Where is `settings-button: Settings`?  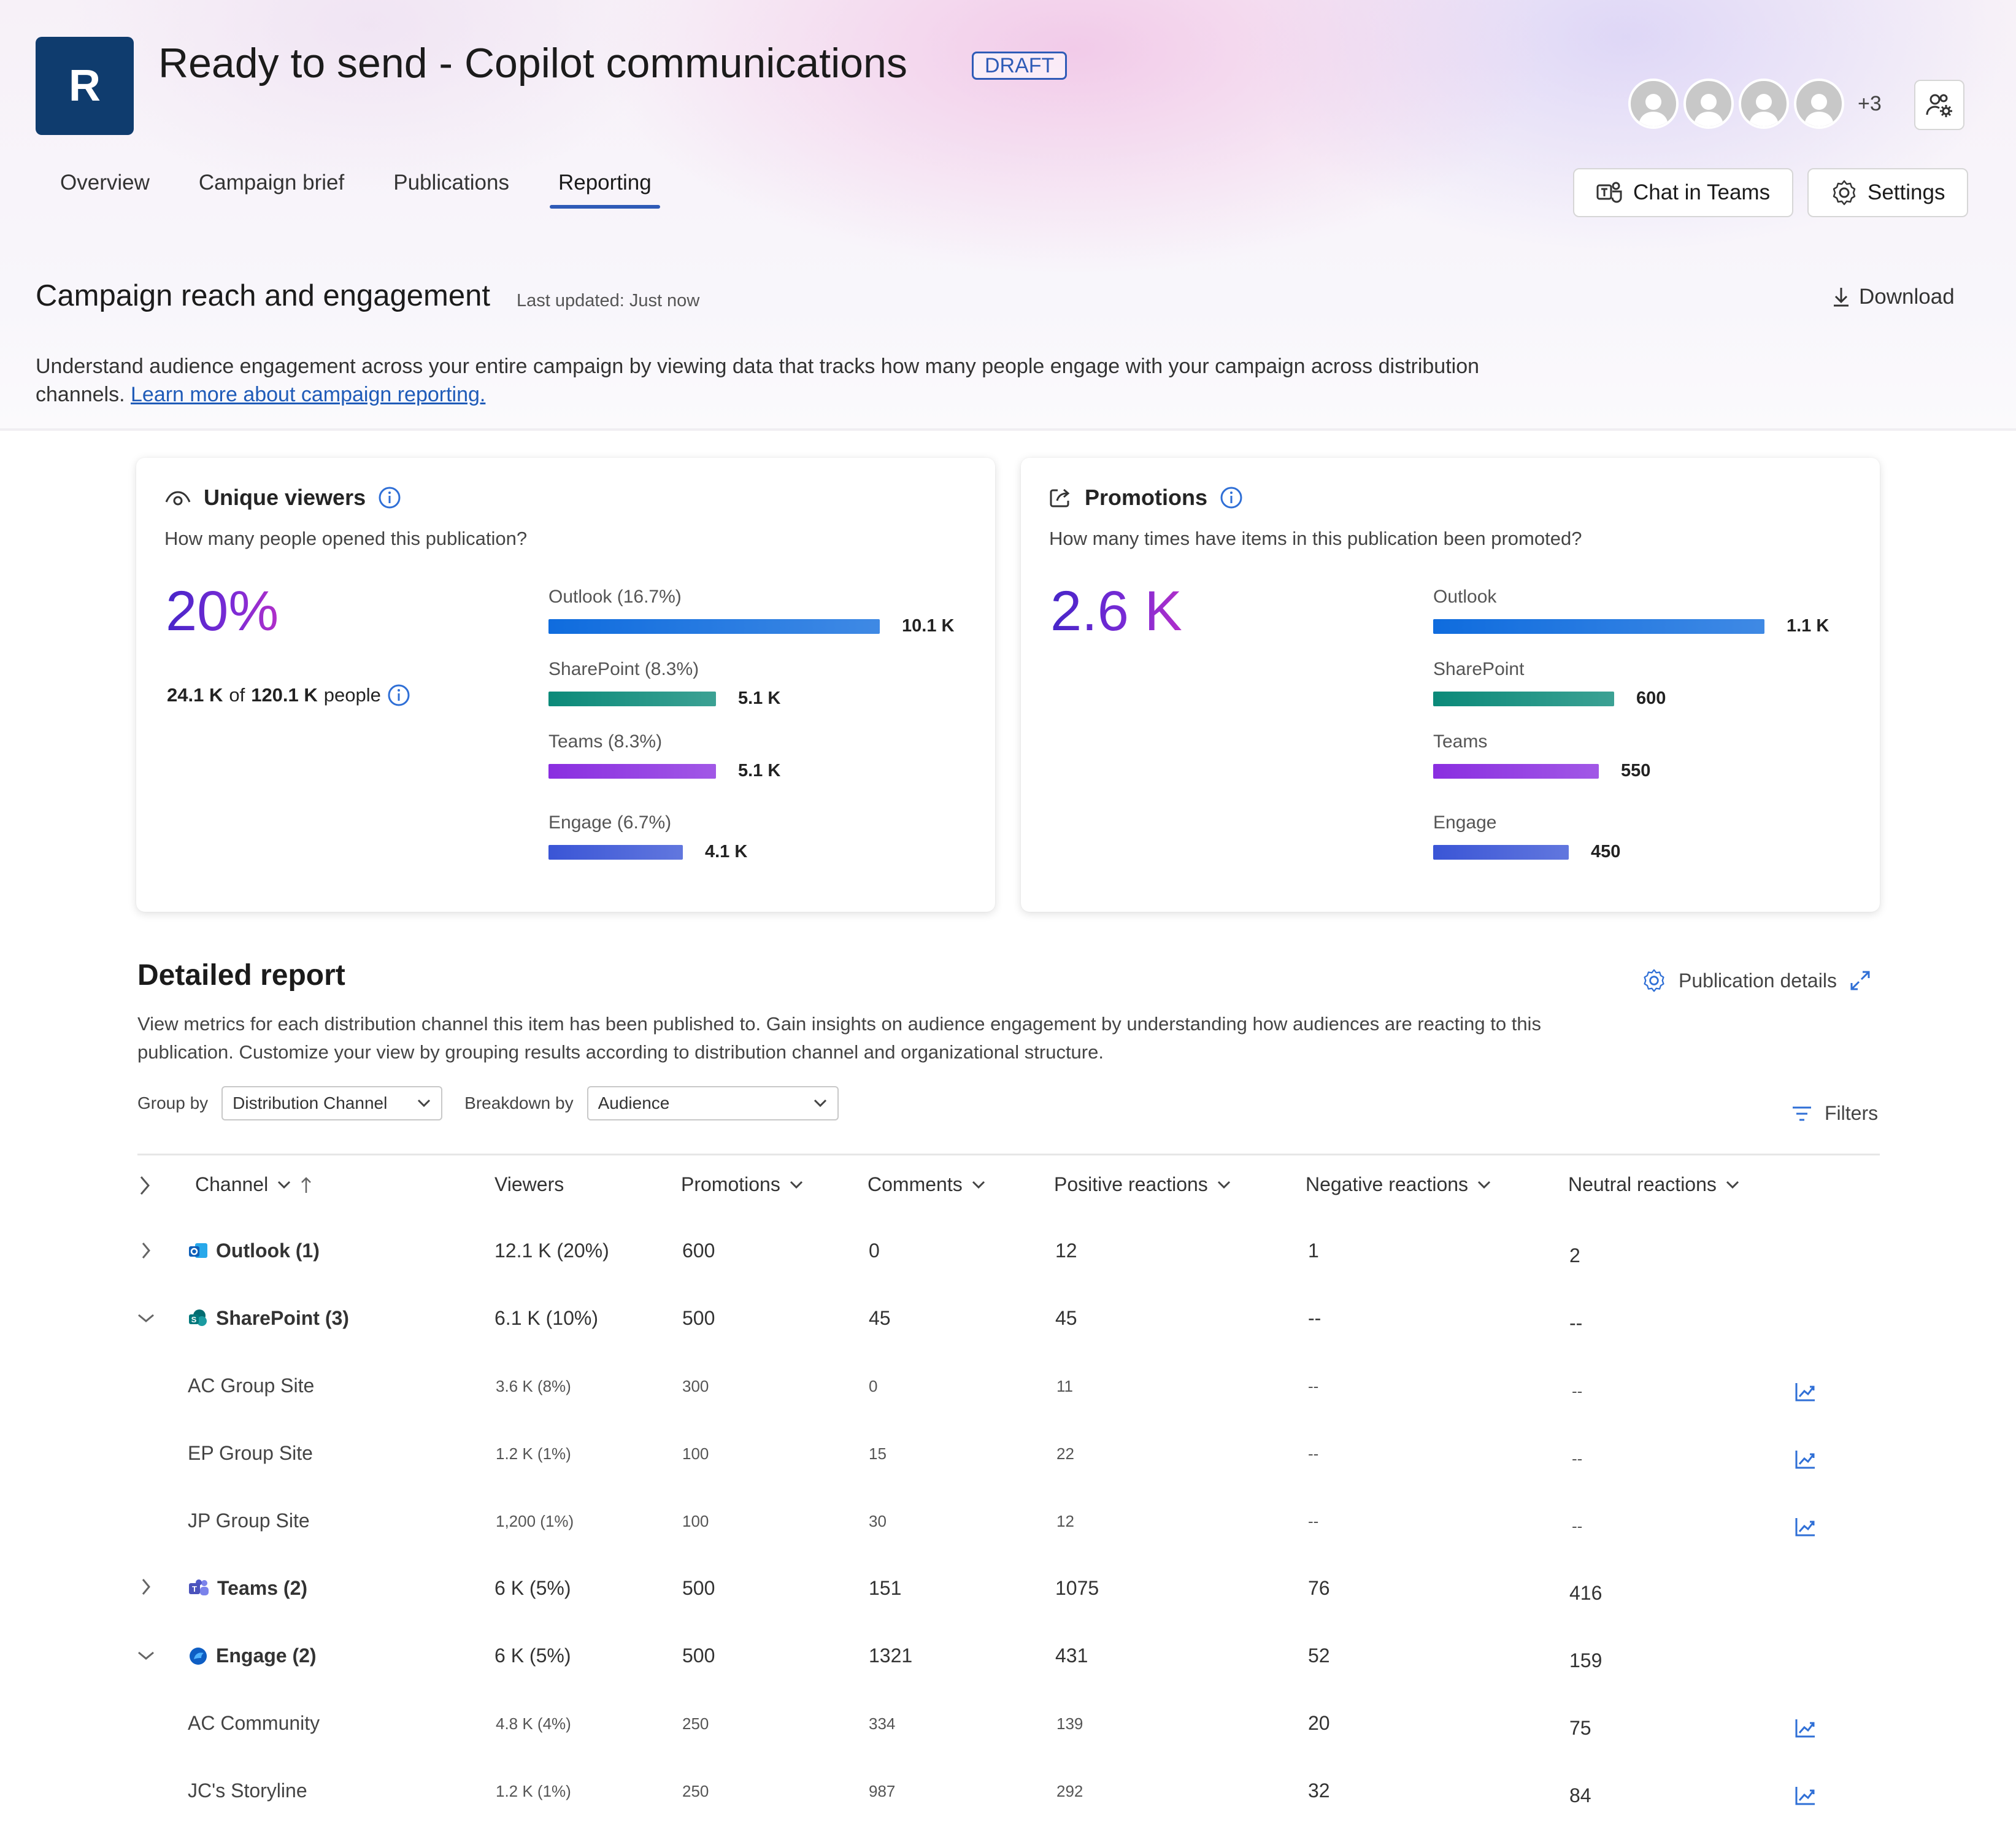 settings-button: Settings is located at coordinates (1888, 193).